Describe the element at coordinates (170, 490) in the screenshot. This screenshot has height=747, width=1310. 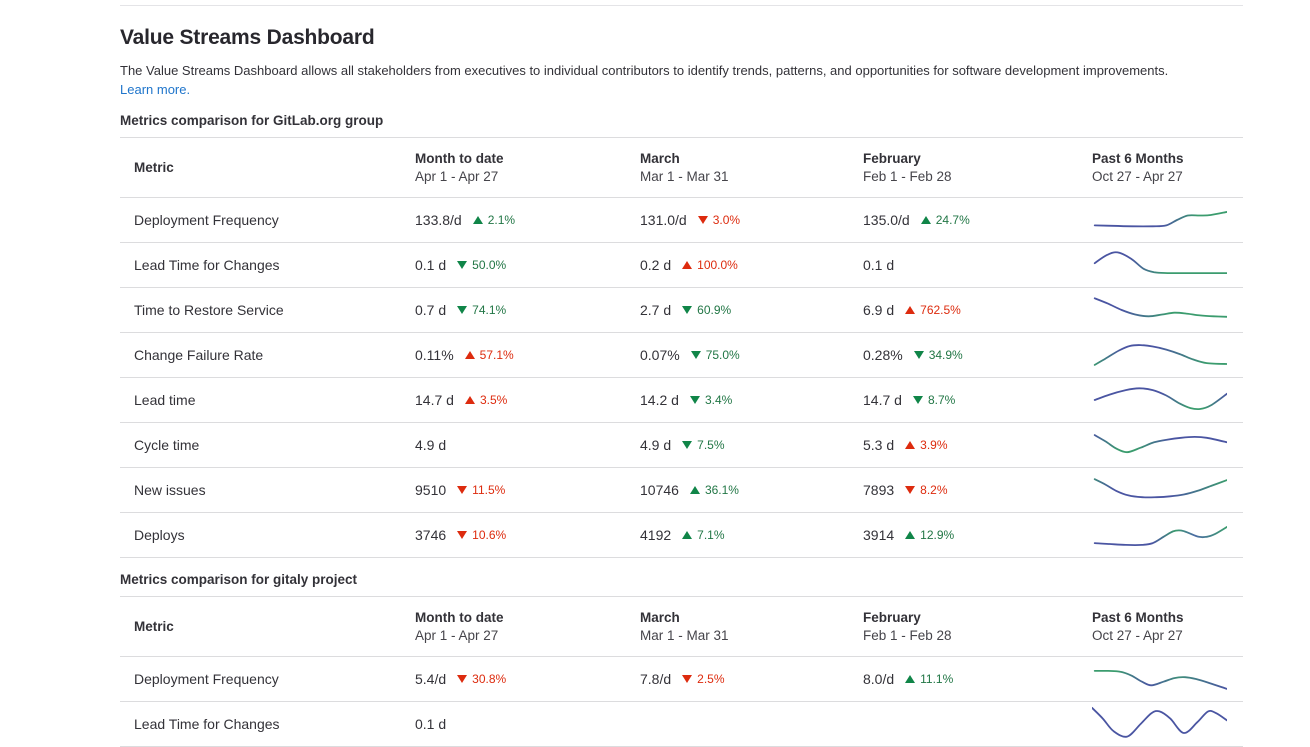
I see `metric-name: New issues` at that location.